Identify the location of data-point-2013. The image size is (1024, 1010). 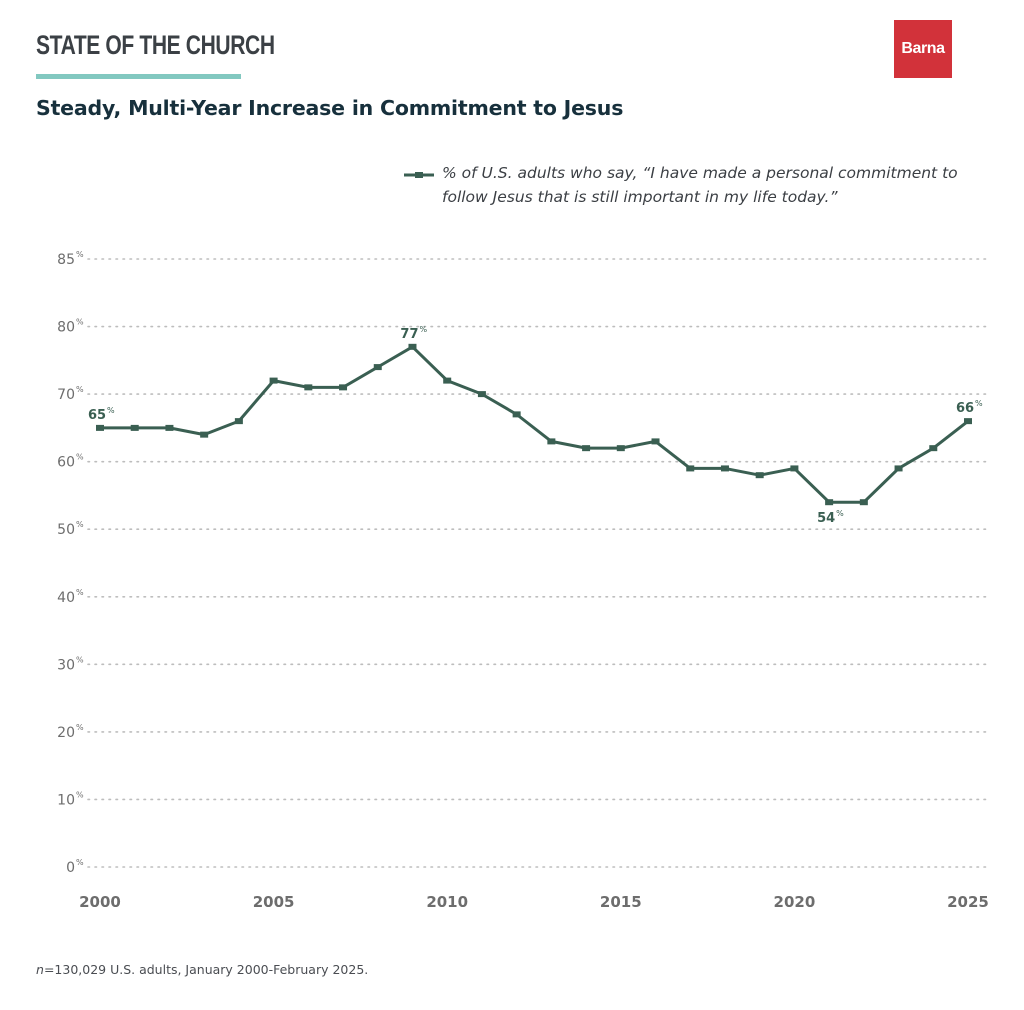
(551, 441).